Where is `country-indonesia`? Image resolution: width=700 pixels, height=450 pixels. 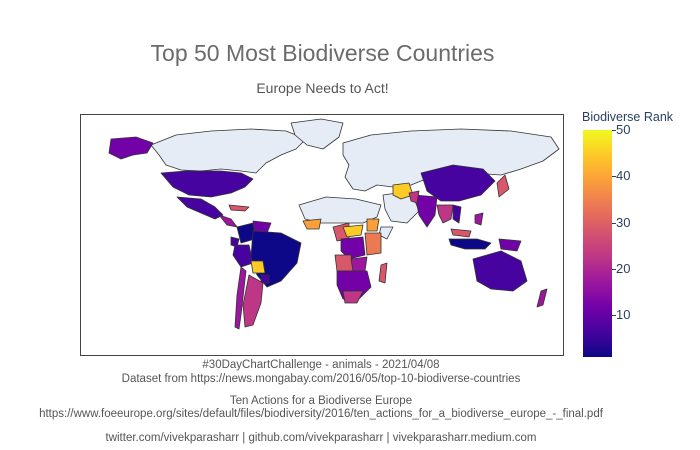
country-indonesia is located at coordinates (470, 244).